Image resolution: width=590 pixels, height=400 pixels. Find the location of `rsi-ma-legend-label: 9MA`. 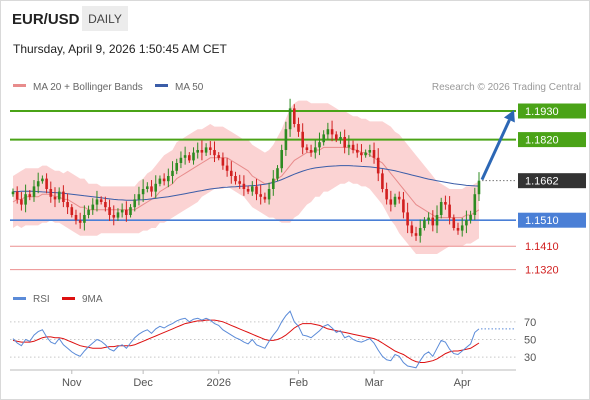

rsi-ma-legend-label: 9MA is located at coordinates (92, 299).